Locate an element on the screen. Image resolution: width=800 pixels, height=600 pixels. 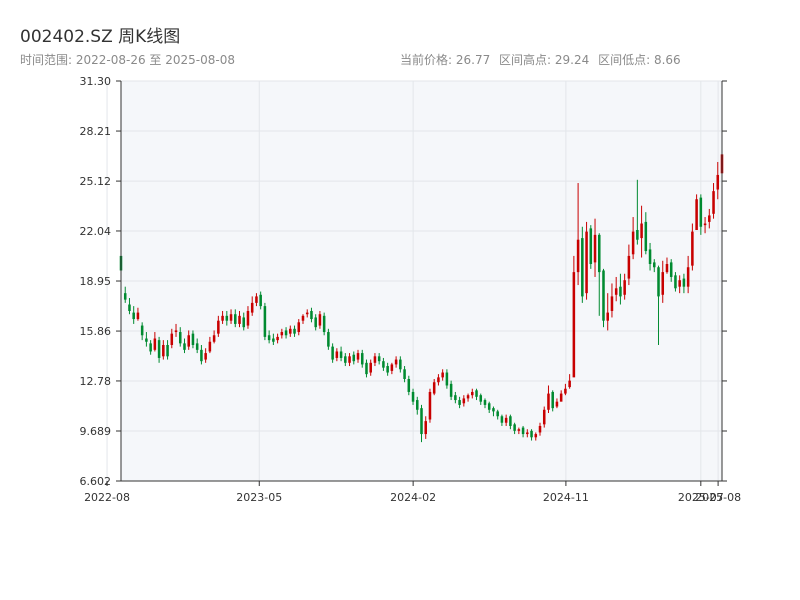
y-tick-label: 9.689 is located at coordinates (96, 431).